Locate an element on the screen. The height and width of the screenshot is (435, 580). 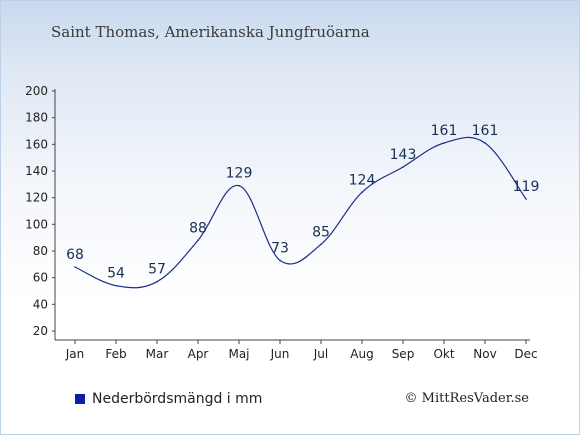
credit-text: © MittResVader.se is located at coordinates (466, 398).